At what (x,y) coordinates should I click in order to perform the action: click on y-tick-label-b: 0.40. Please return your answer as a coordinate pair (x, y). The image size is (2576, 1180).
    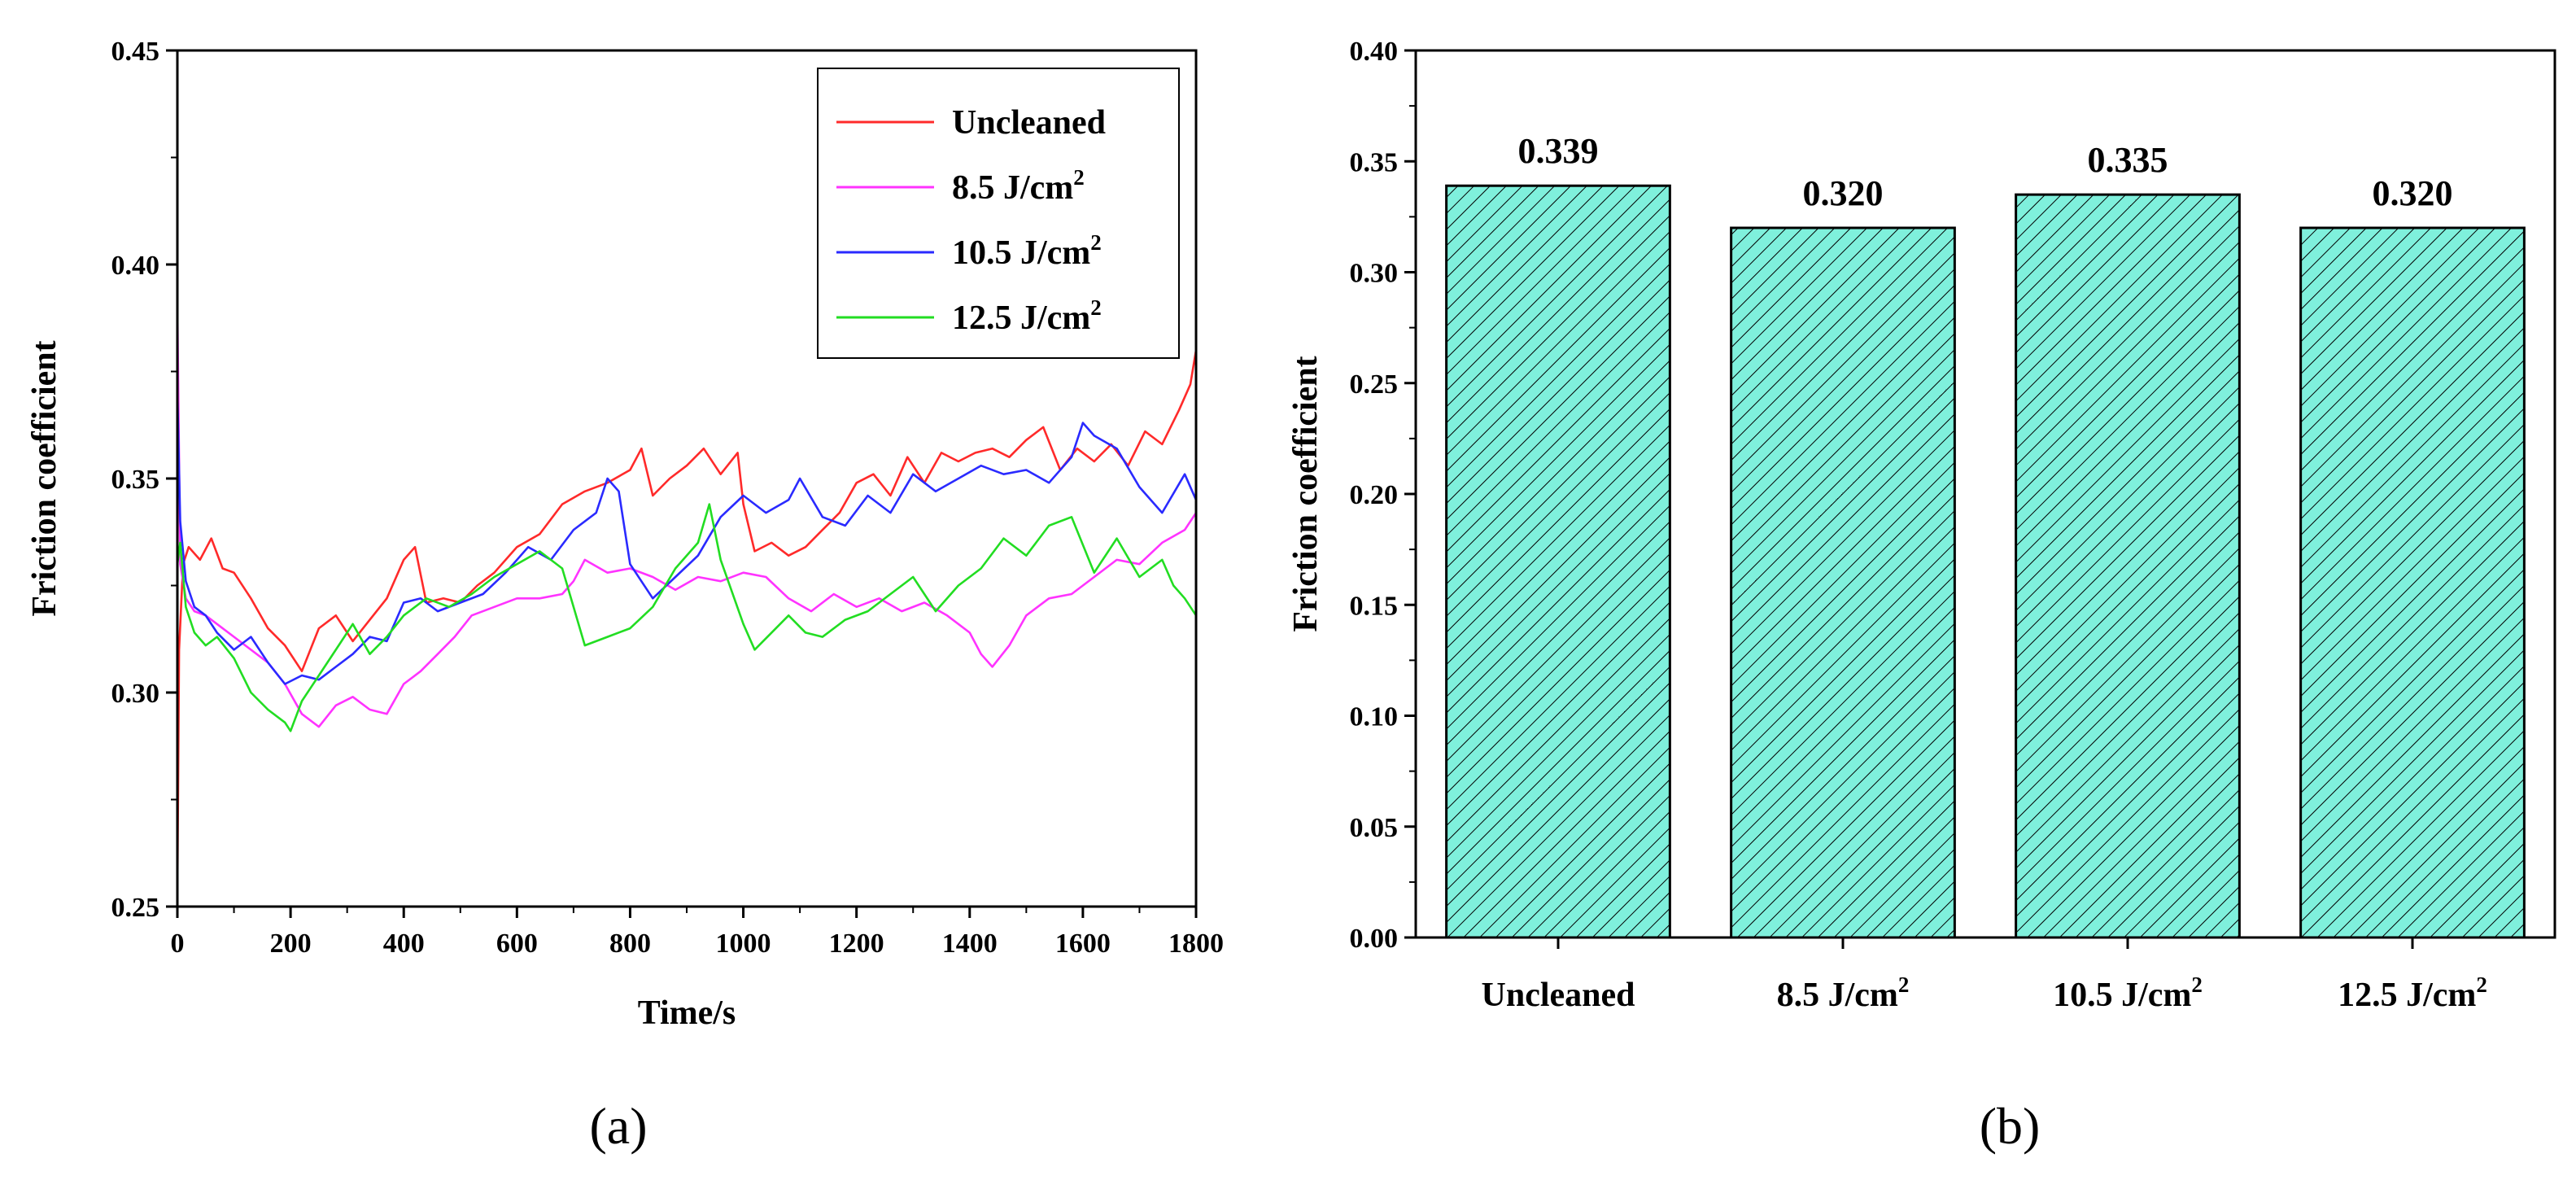
    Looking at the image, I should click on (1374, 52).